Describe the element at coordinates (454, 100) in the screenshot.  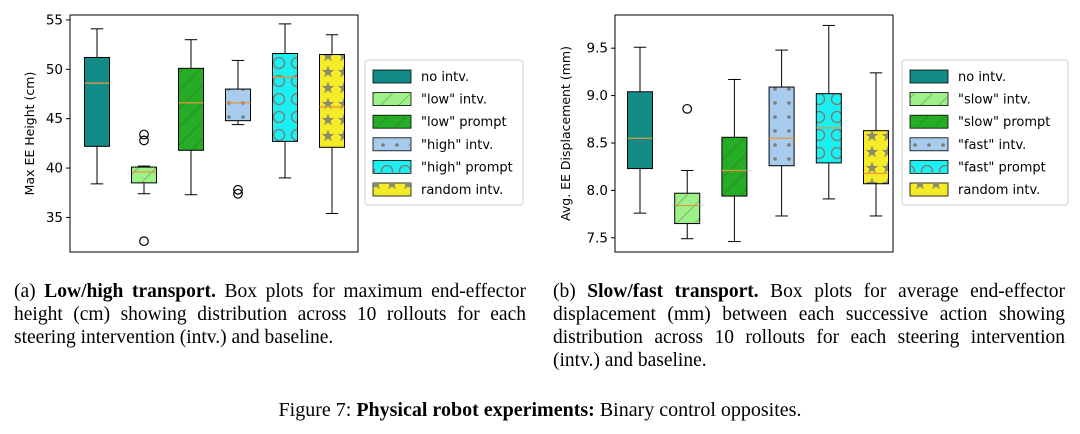
I see `legend-label: "low" intv.` at that location.